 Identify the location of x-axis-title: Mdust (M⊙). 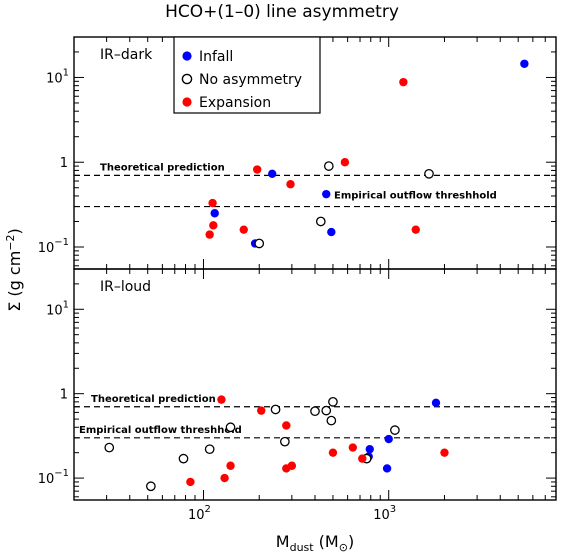
(315, 542).